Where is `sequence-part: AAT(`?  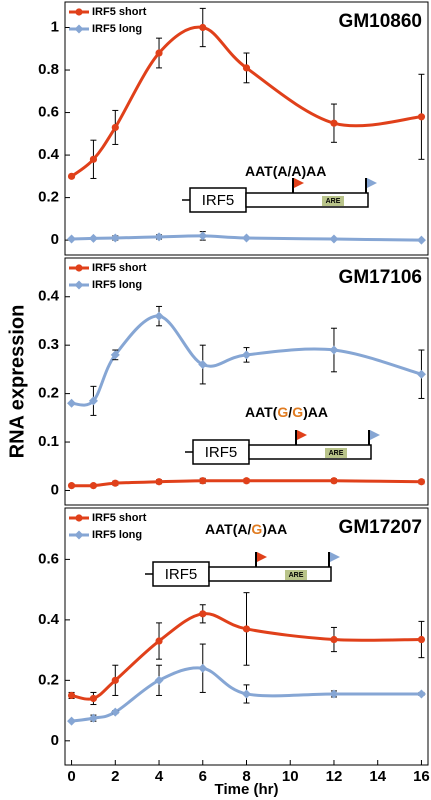
sequence-part: AAT( is located at coordinates (261, 412).